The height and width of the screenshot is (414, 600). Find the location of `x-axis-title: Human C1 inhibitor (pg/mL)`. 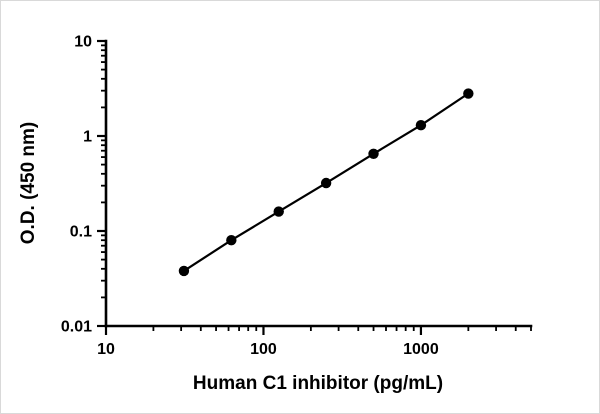

x-axis-title: Human C1 inhibitor (pg/mL) is located at coordinates (318, 383).